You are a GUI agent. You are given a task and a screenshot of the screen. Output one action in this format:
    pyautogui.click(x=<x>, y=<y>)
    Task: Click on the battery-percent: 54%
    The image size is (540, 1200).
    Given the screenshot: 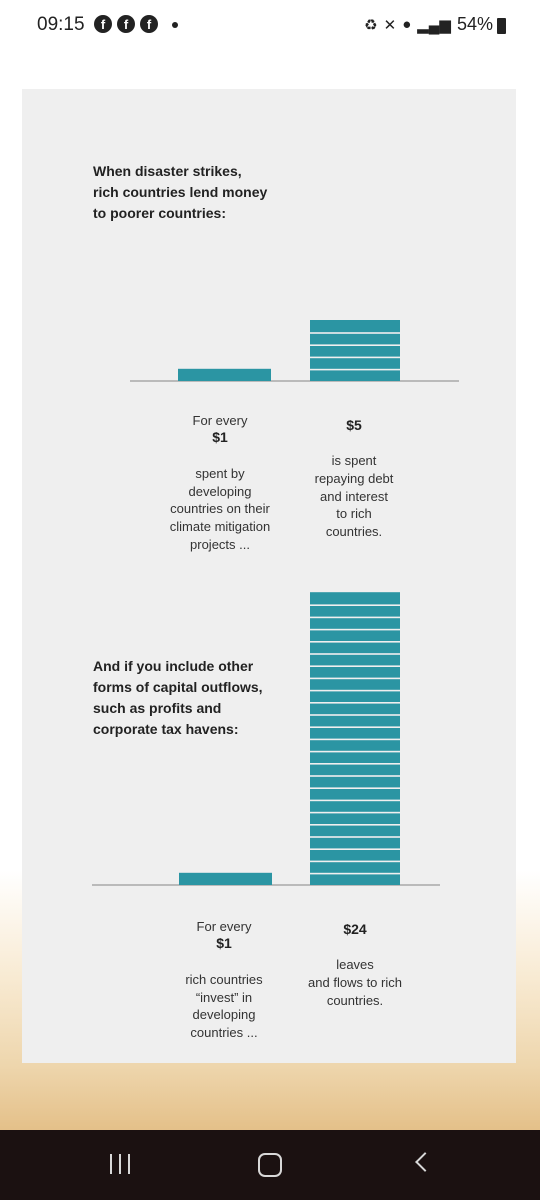 What is the action you would take?
    pyautogui.click(x=474, y=24)
    